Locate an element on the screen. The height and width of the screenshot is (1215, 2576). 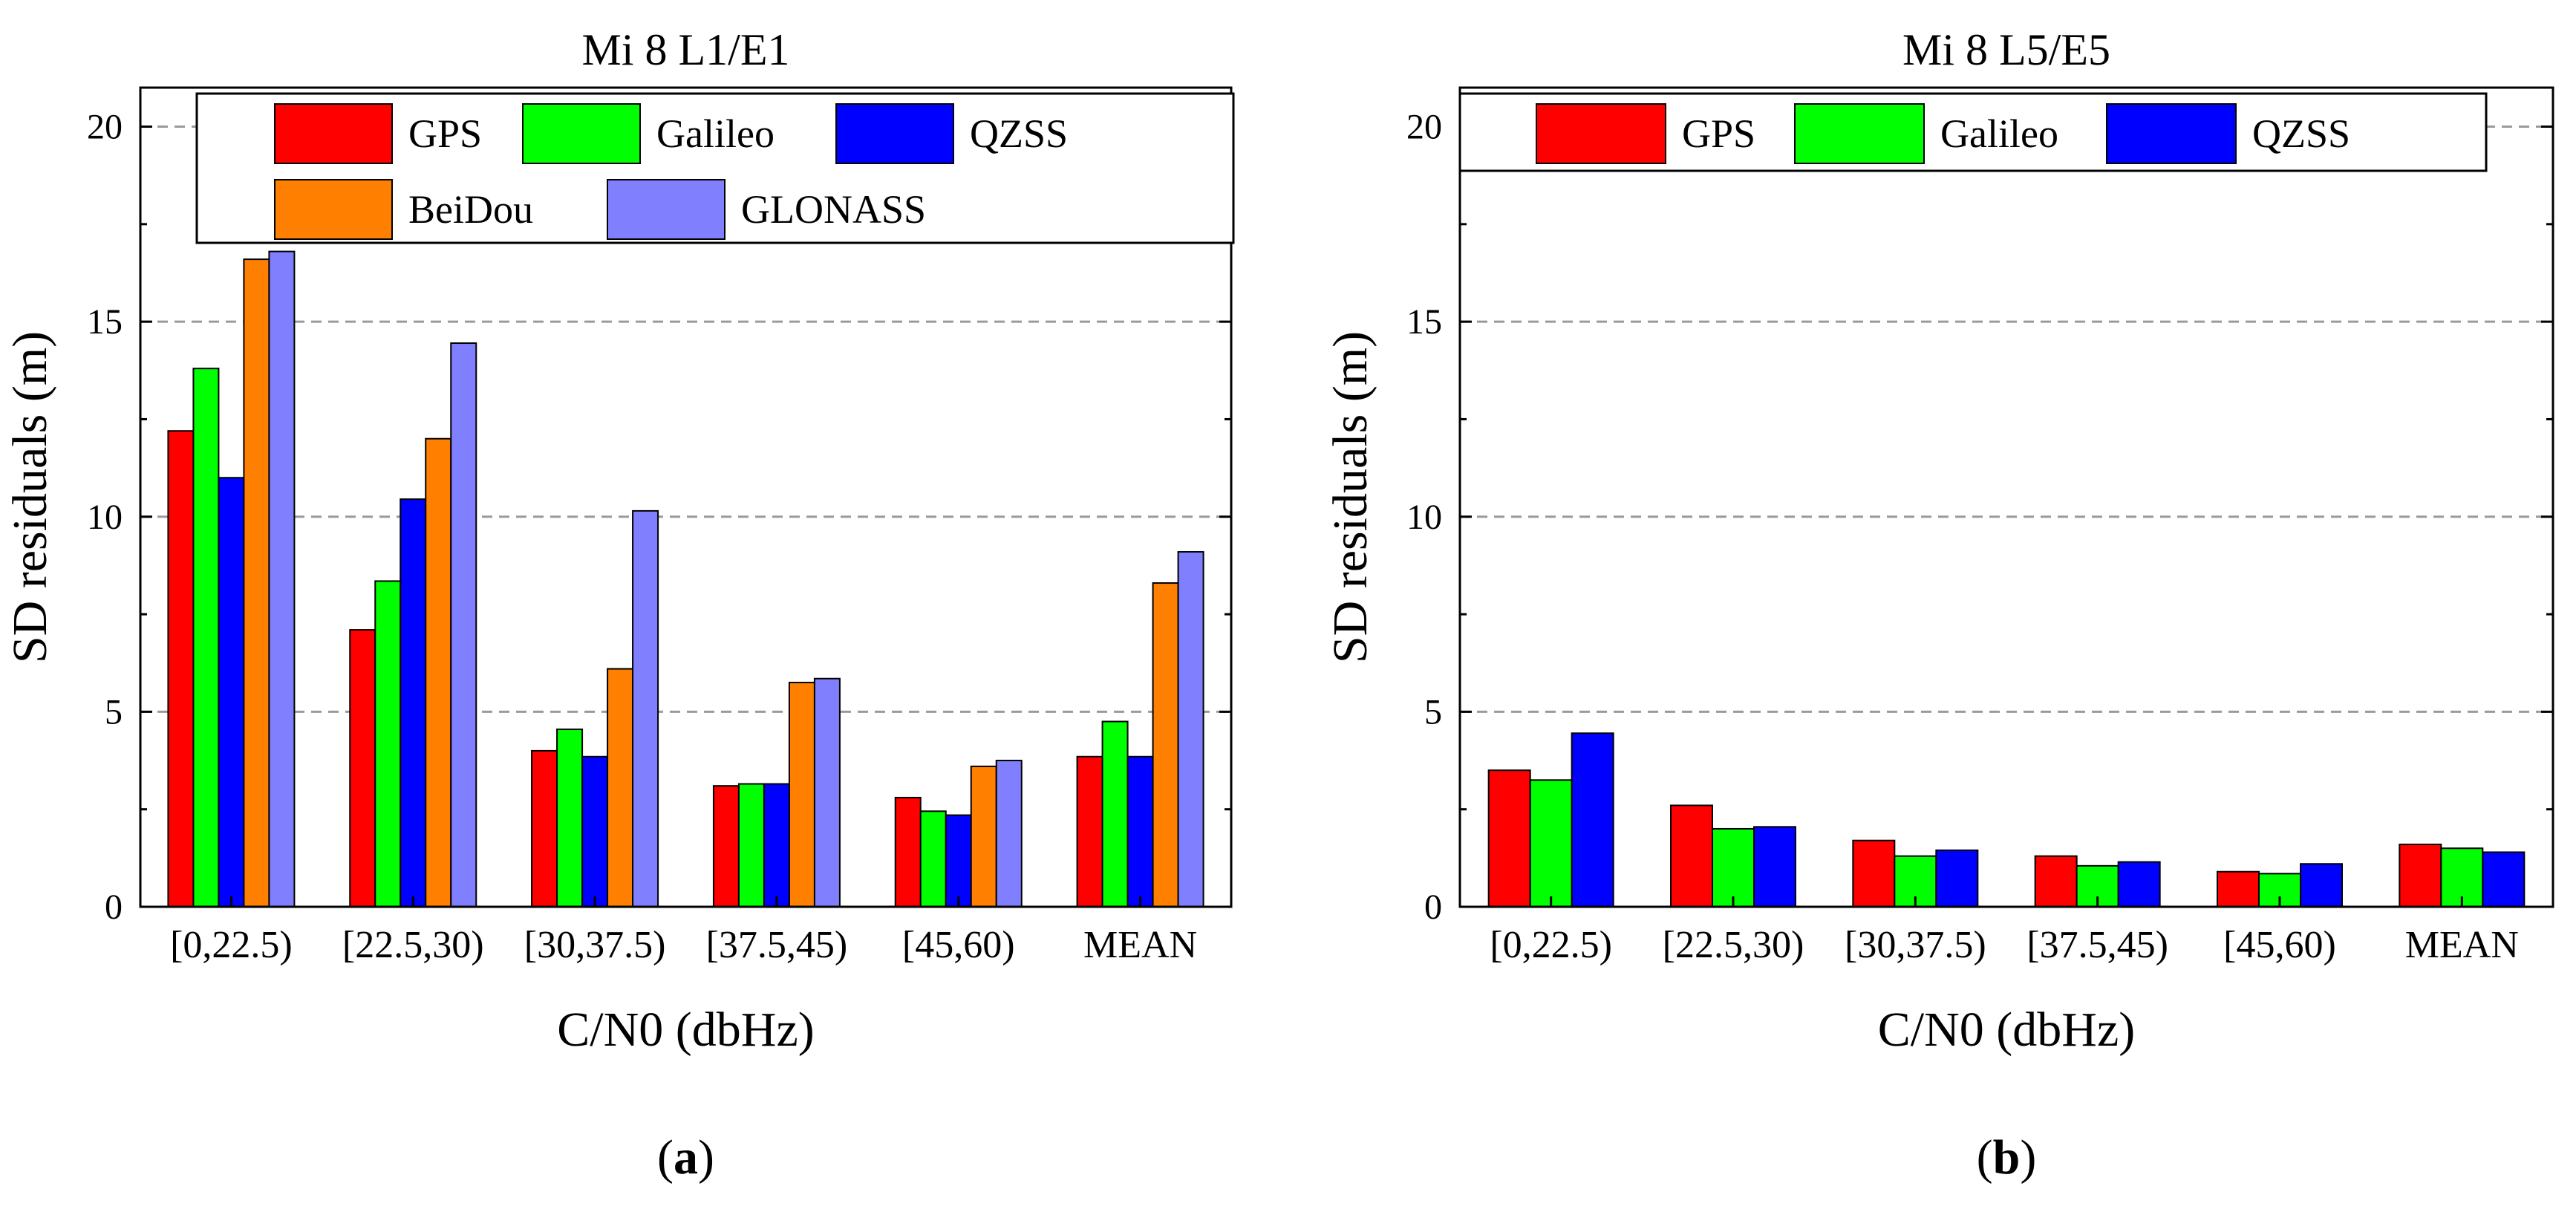
caption-letter: b is located at coordinates (2007, 1157).